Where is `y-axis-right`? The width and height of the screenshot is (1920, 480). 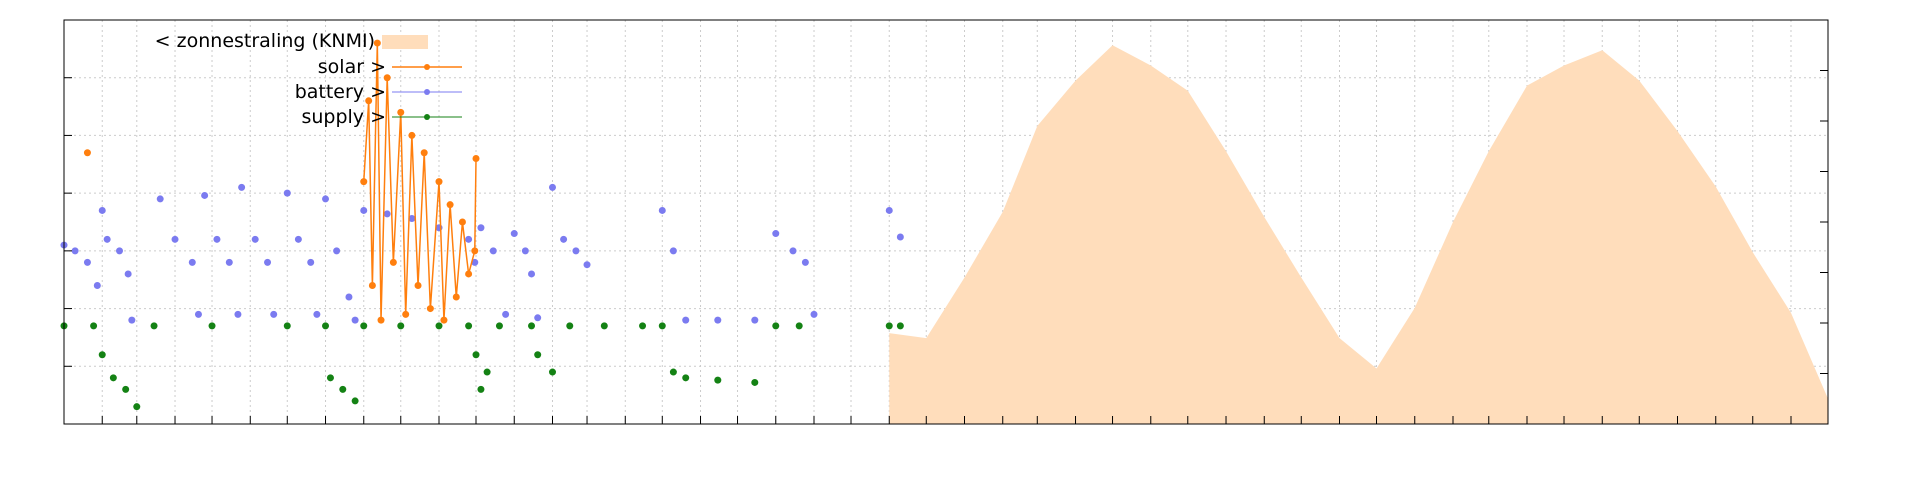
y-axis-right is located at coordinates (1824, 222).